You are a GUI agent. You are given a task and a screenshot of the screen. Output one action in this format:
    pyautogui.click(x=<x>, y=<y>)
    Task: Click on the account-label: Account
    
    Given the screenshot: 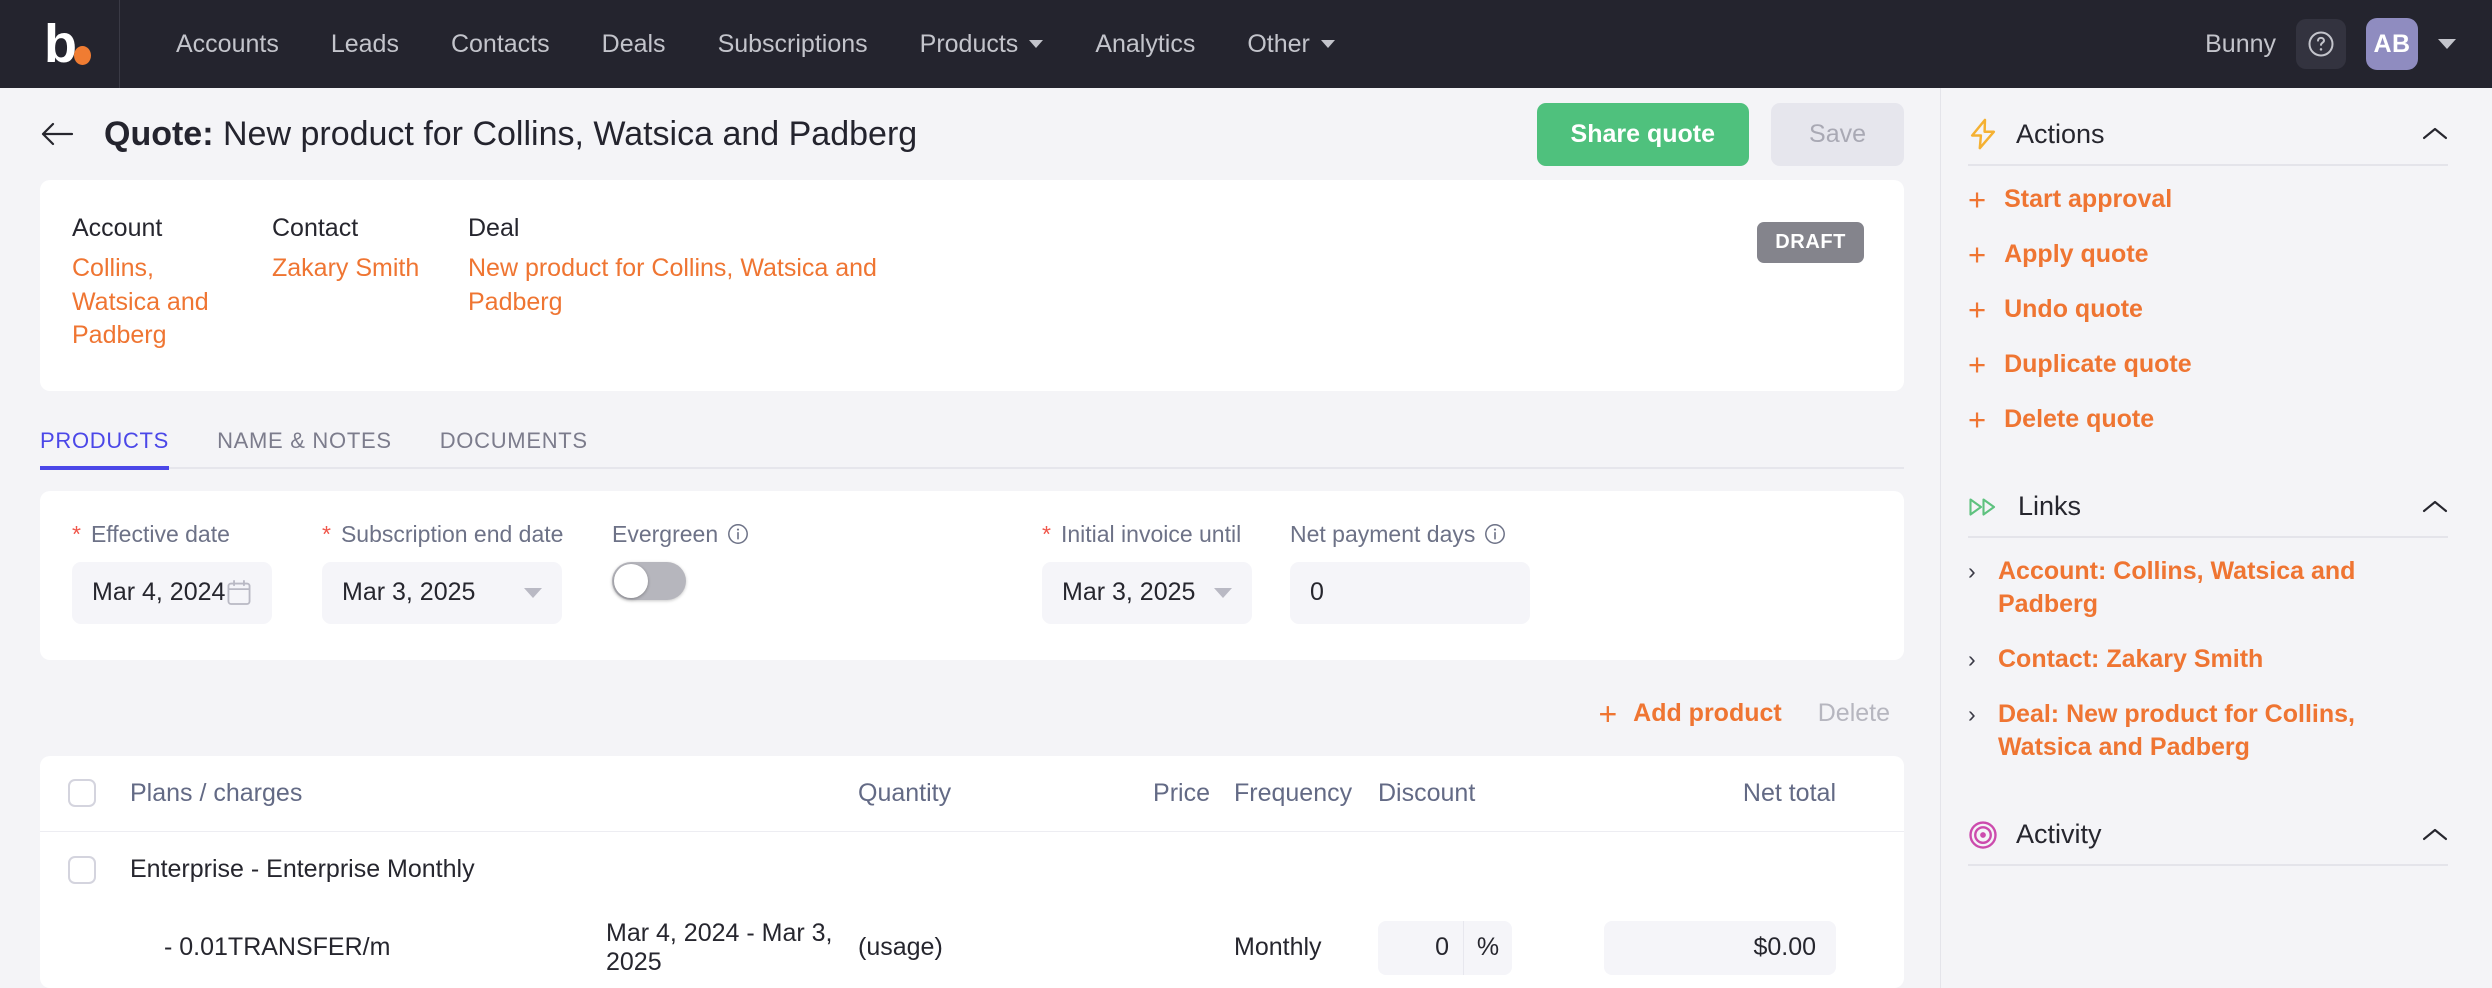 What is the action you would take?
    pyautogui.click(x=117, y=228)
    